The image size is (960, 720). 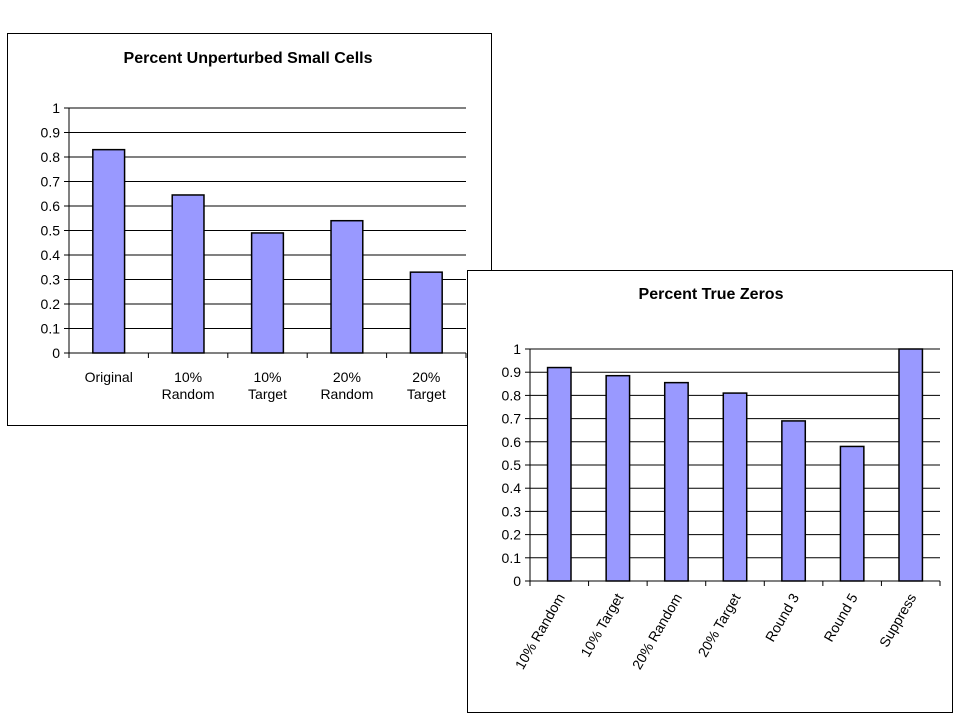 What do you see at coordinates (601, 624) in the screenshot?
I see `x-category-label: 10% Target` at bounding box center [601, 624].